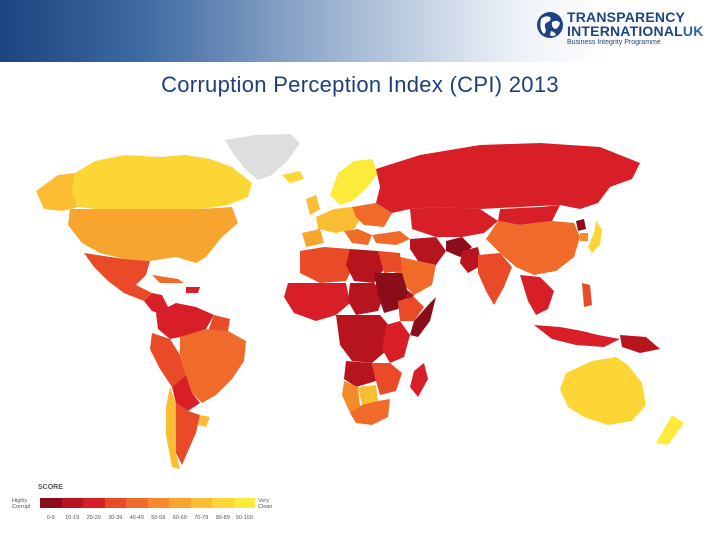 The width and height of the screenshot is (720, 540). Describe the element at coordinates (153, 235) in the screenshot. I see `region-usa` at that location.